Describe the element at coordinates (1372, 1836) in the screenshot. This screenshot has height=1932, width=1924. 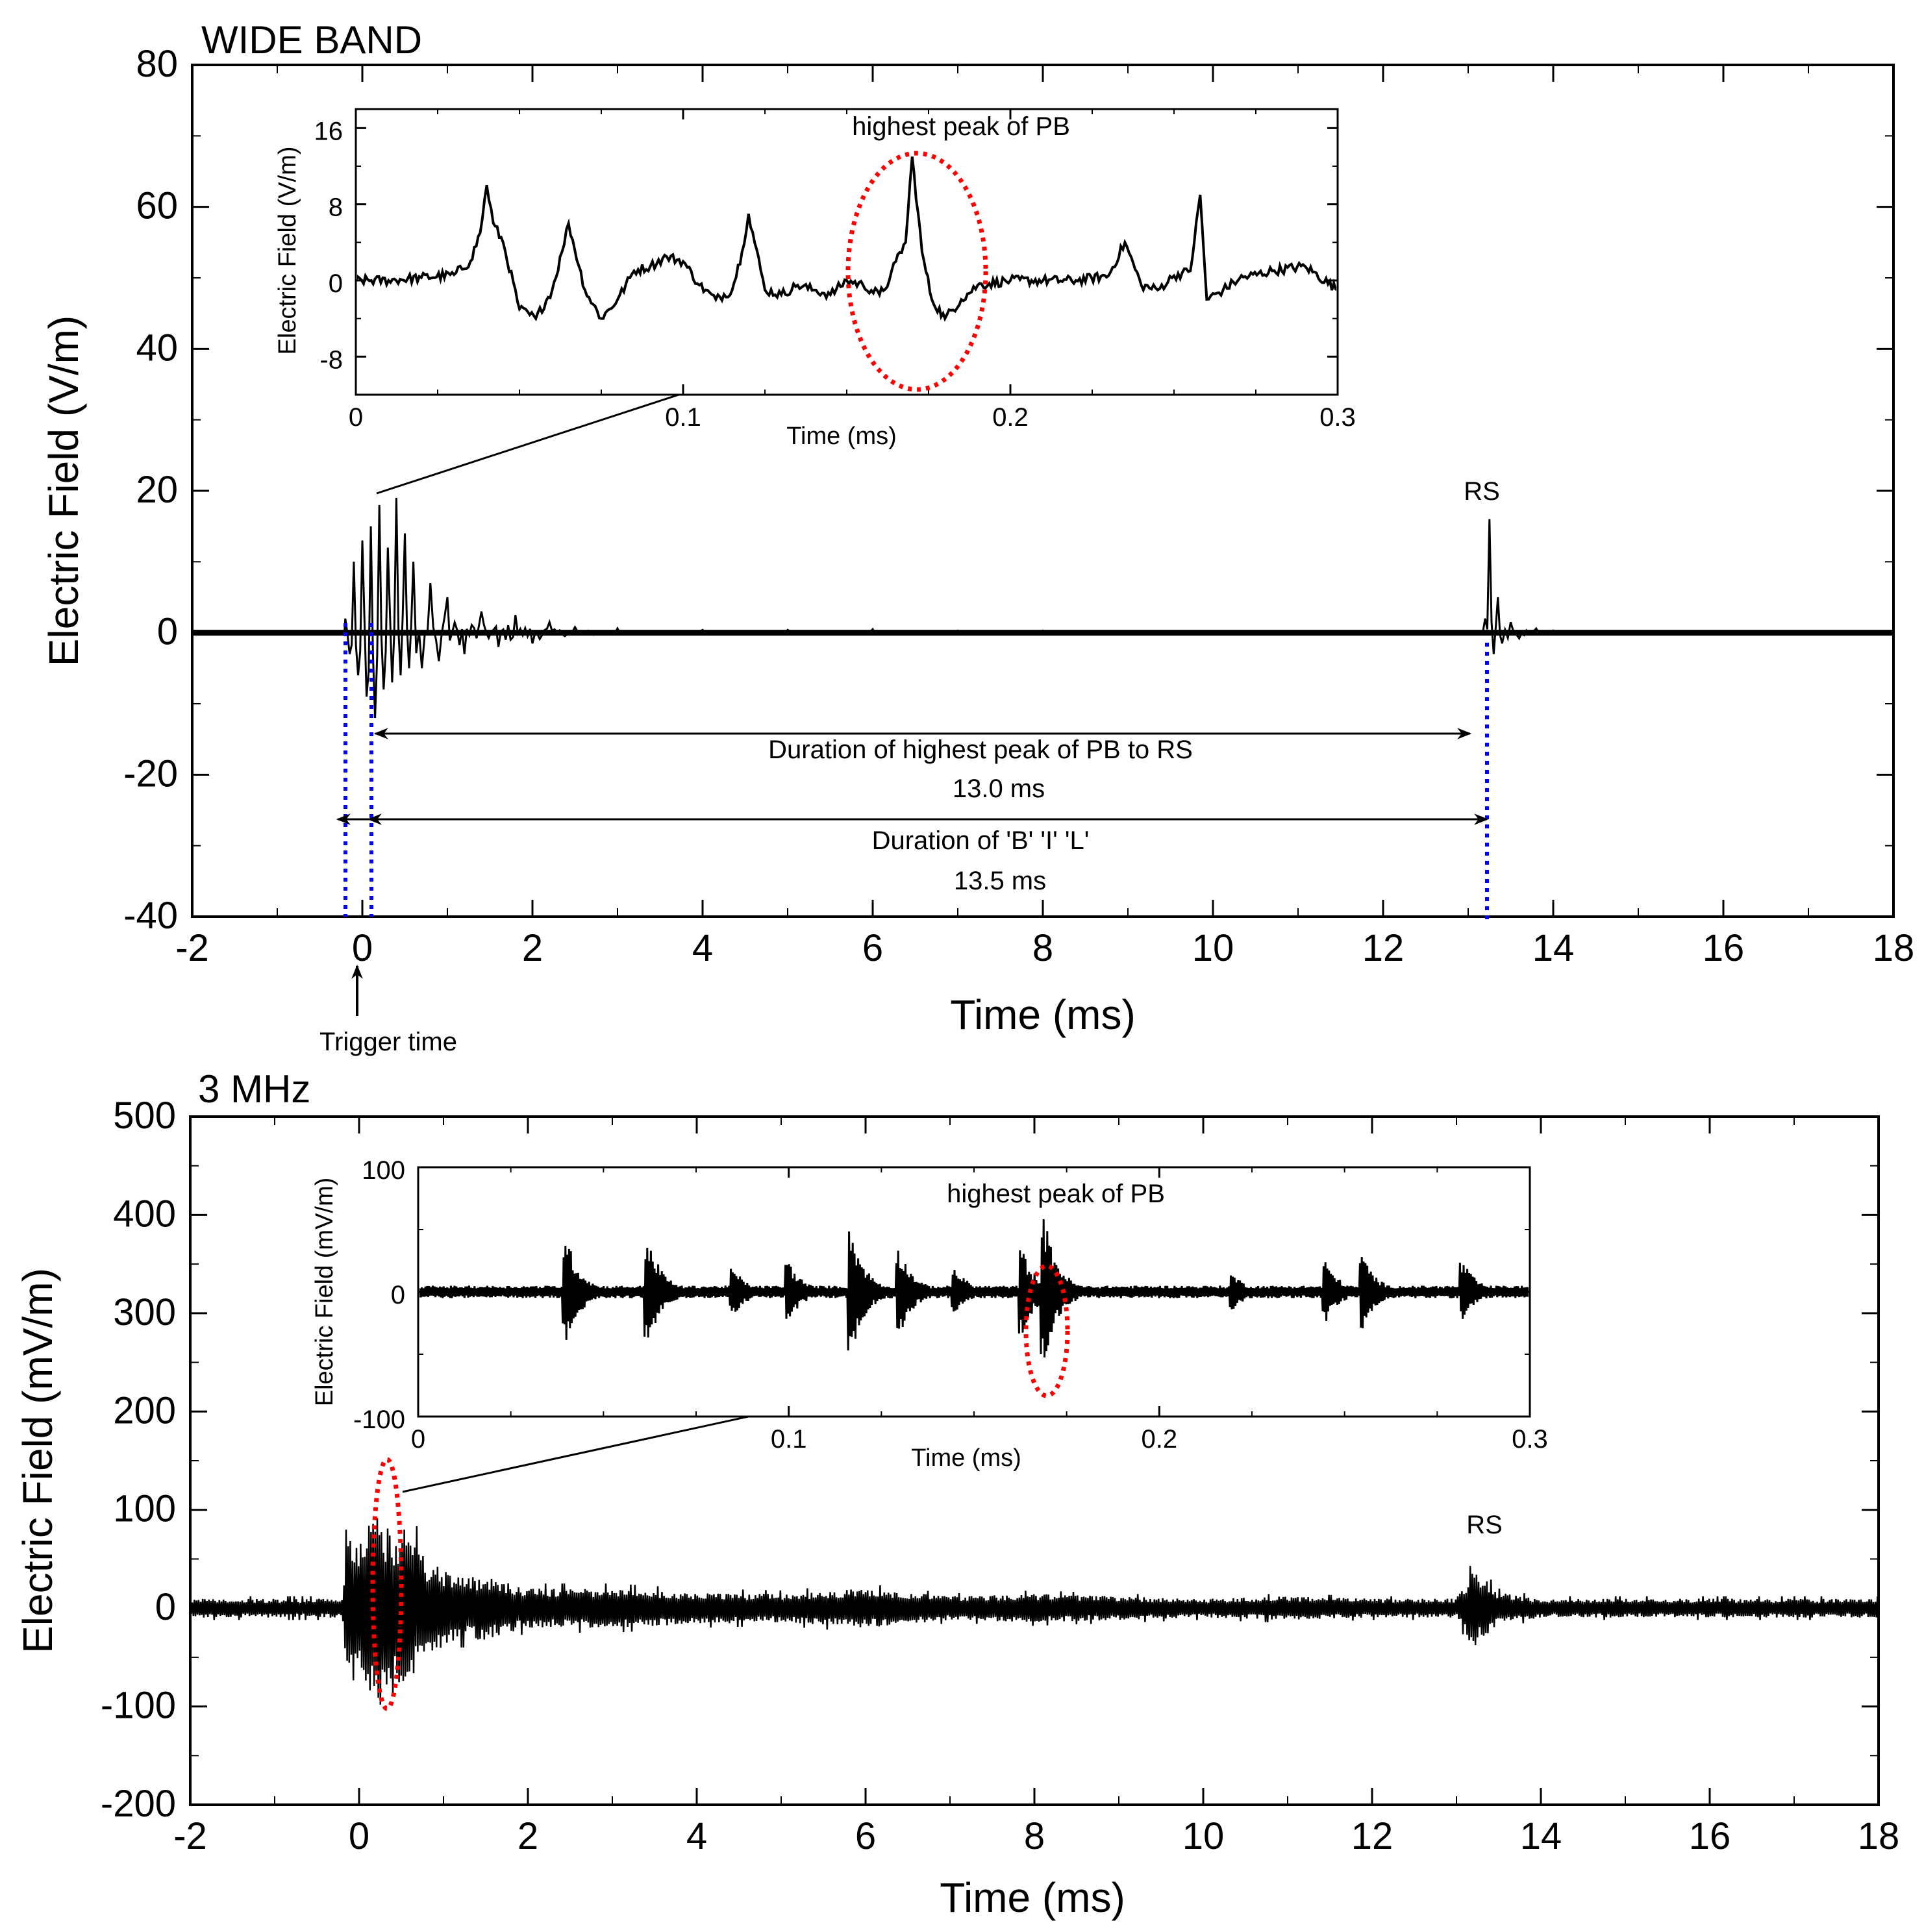
I see `3mhz-x-tick-label: 12` at that location.